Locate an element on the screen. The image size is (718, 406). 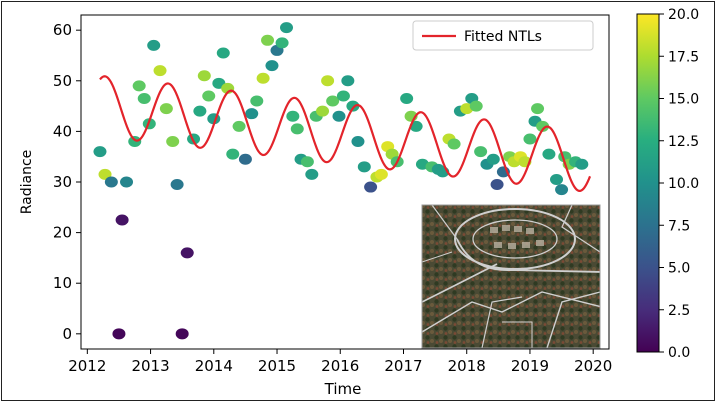
colorbar-tick-label: 12.5 is located at coordinates (683, 142).